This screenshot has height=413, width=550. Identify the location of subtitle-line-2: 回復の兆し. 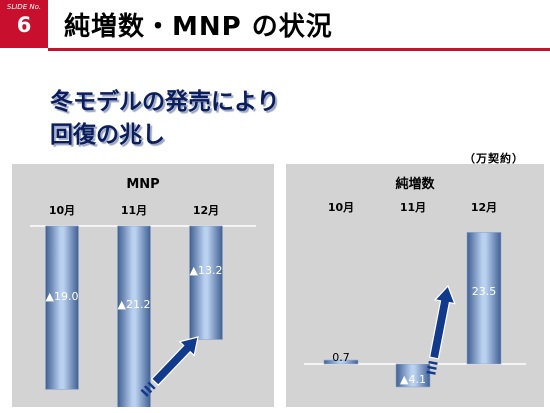
(107, 135).